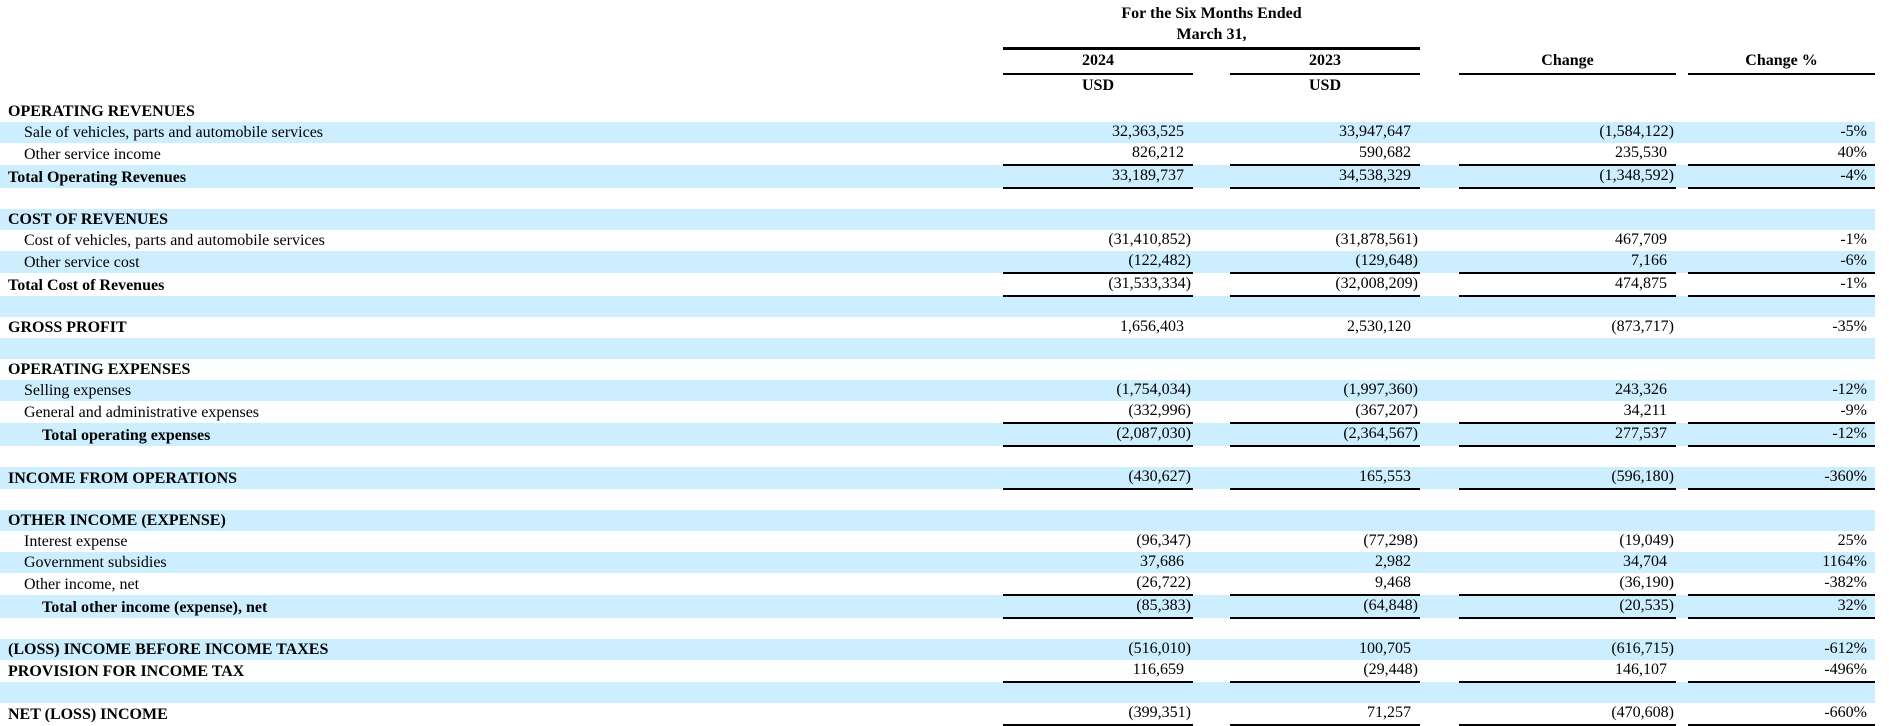 This screenshot has width=1889, height=726. Describe the element at coordinates (1325, 240) in the screenshot. I see `cell-v2023: (31,878,561)` at that location.